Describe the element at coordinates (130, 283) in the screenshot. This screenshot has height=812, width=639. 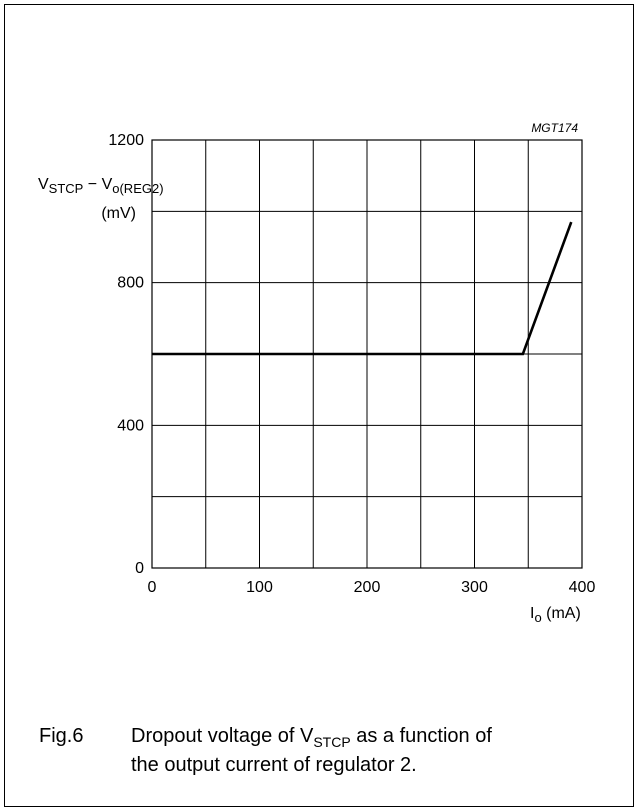
I see `y-tick-label: 800` at that location.